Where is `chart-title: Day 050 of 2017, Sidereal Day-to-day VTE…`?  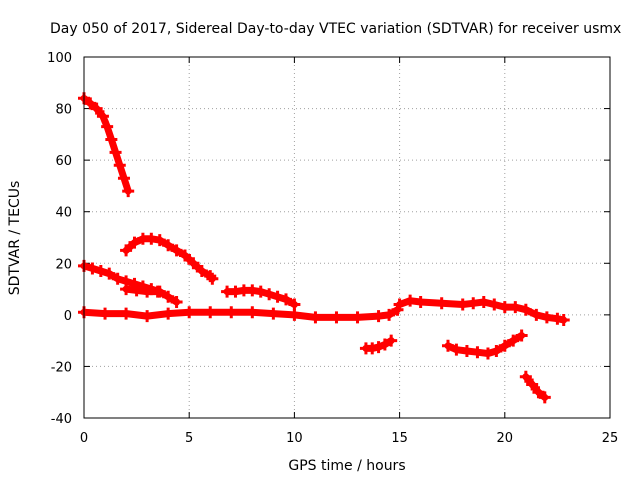 chart-title: Day 050 of 2017, Sidereal Day-to-day VTE… is located at coordinates (335, 29).